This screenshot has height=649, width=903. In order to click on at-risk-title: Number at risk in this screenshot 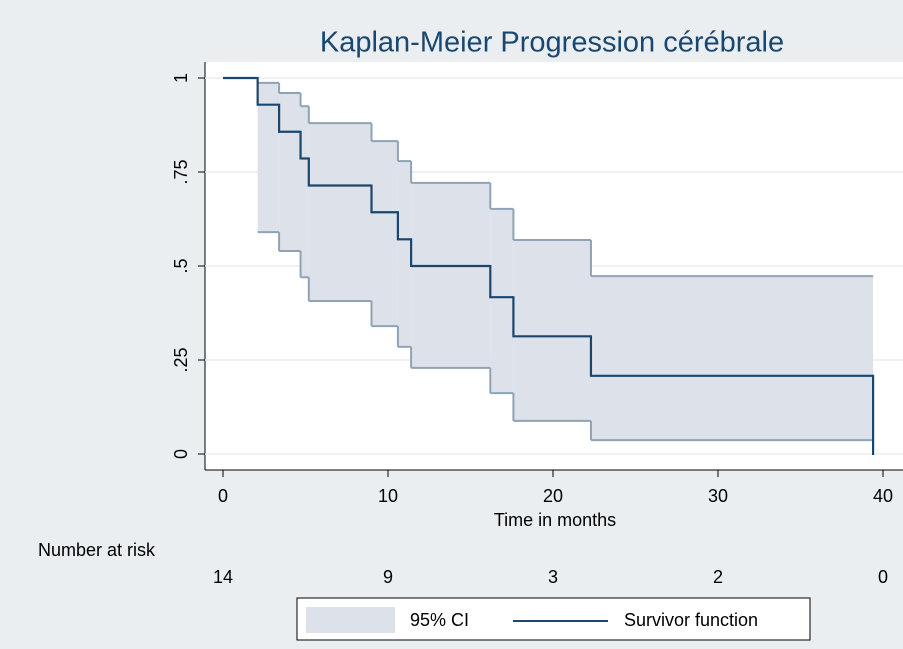, I will do `click(97, 550)`.